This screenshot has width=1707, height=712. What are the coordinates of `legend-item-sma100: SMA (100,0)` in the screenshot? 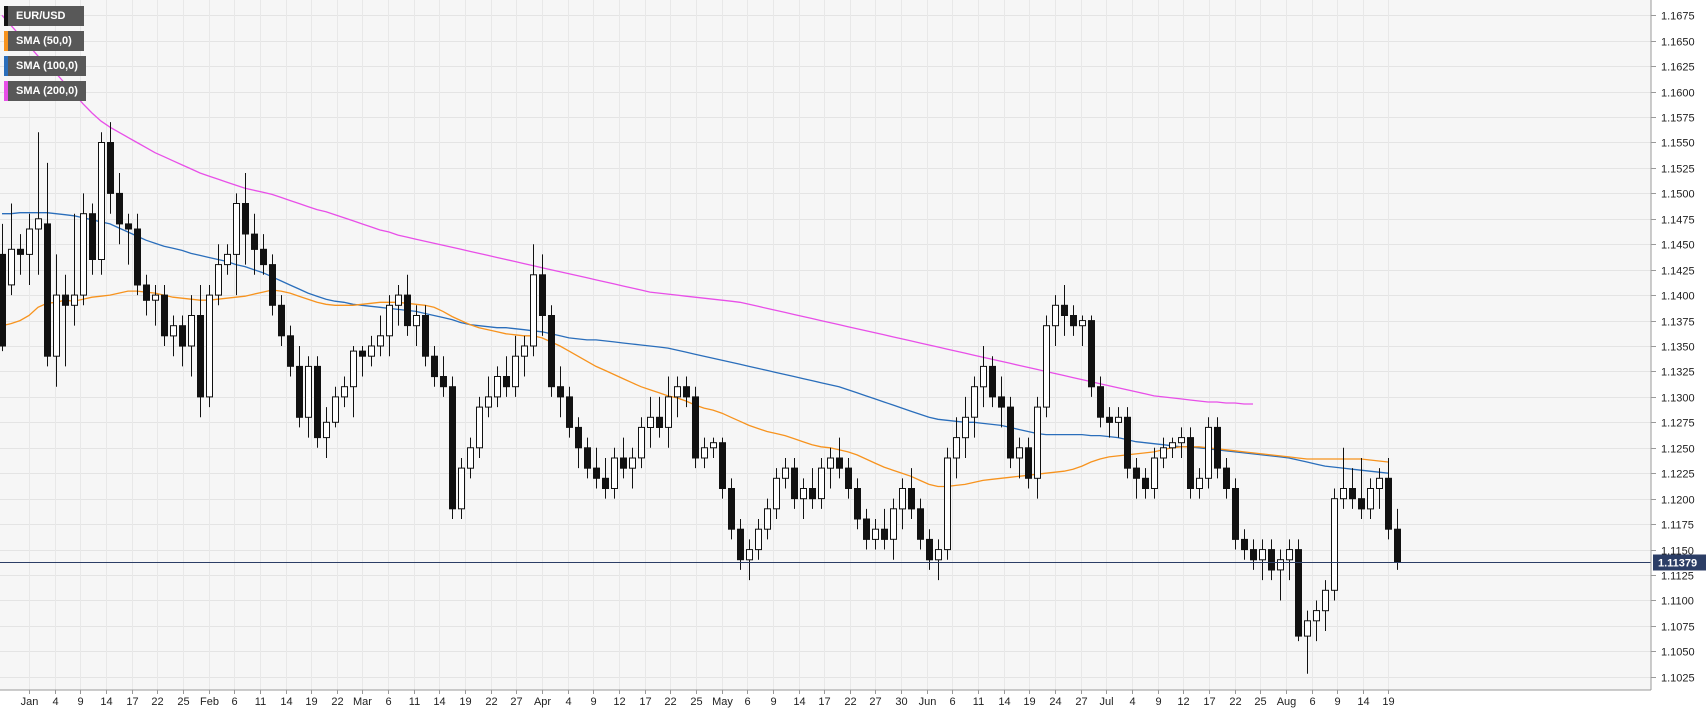 It's located at (45, 66).